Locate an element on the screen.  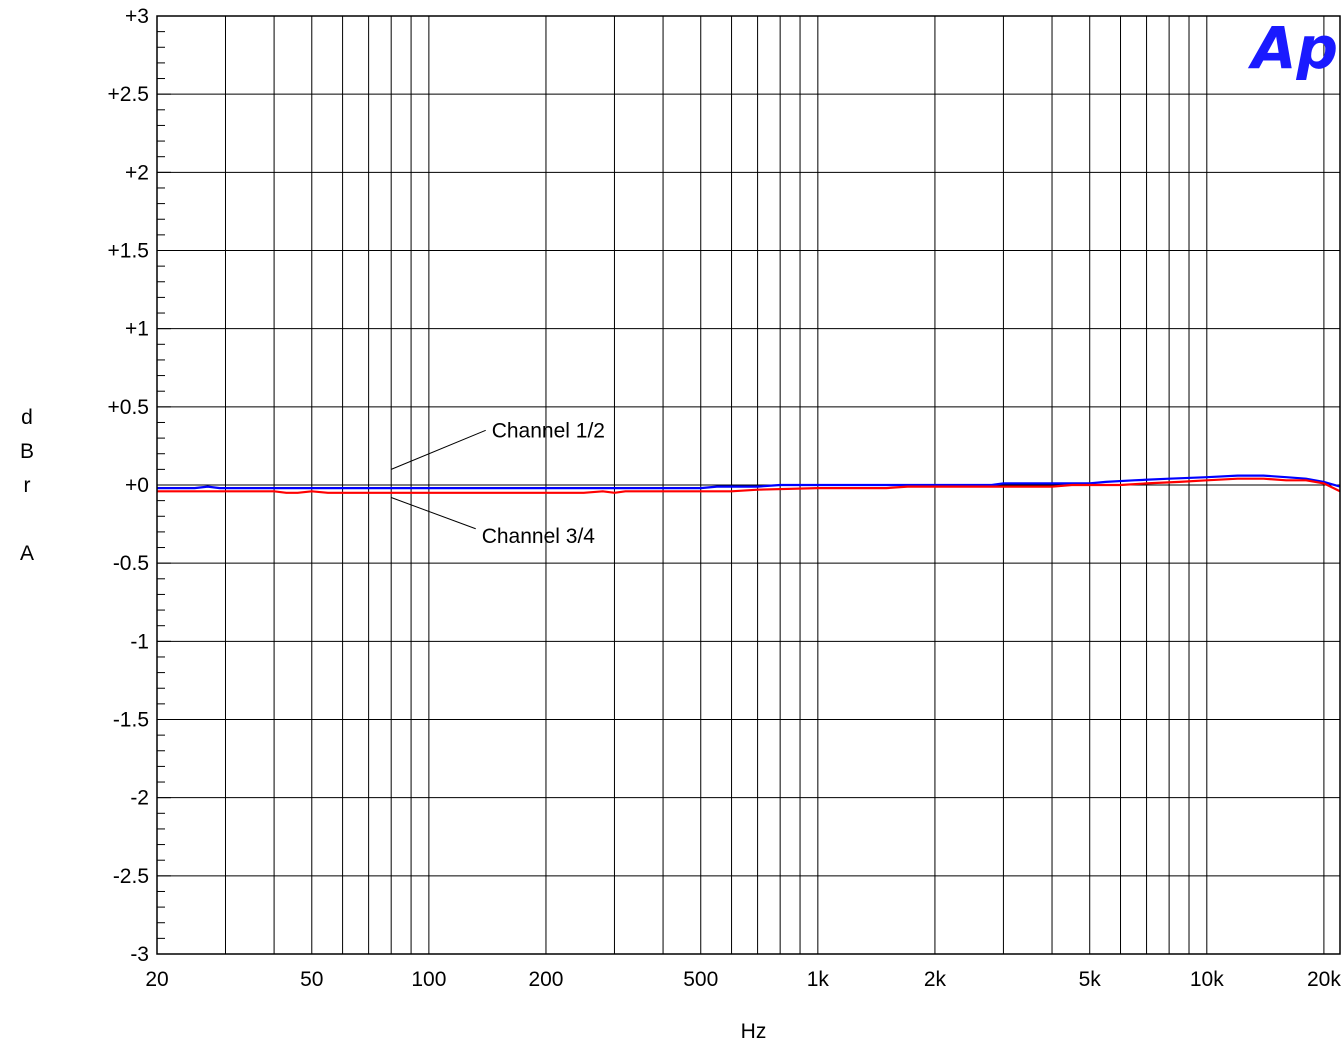
y-tick-label: +3 is located at coordinates (137, 16).